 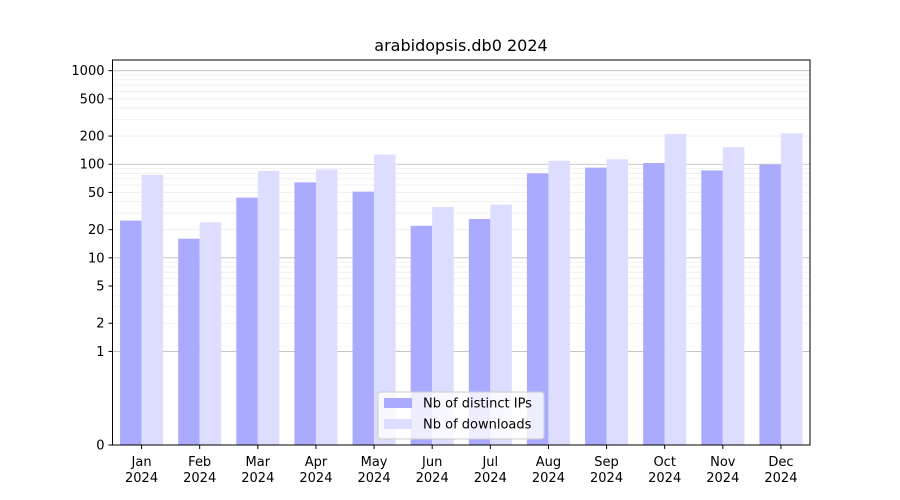 I want to click on y-tick-label: 5, so click(x=100, y=287).